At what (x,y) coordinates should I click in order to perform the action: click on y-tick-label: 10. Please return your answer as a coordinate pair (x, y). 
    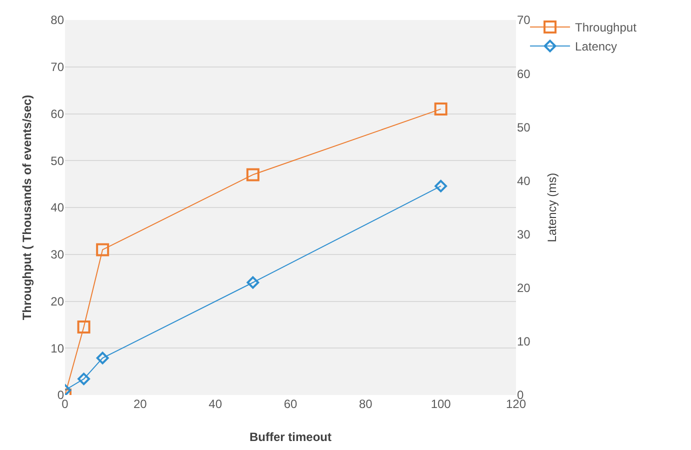
    Looking at the image, I should click on (57, 348).